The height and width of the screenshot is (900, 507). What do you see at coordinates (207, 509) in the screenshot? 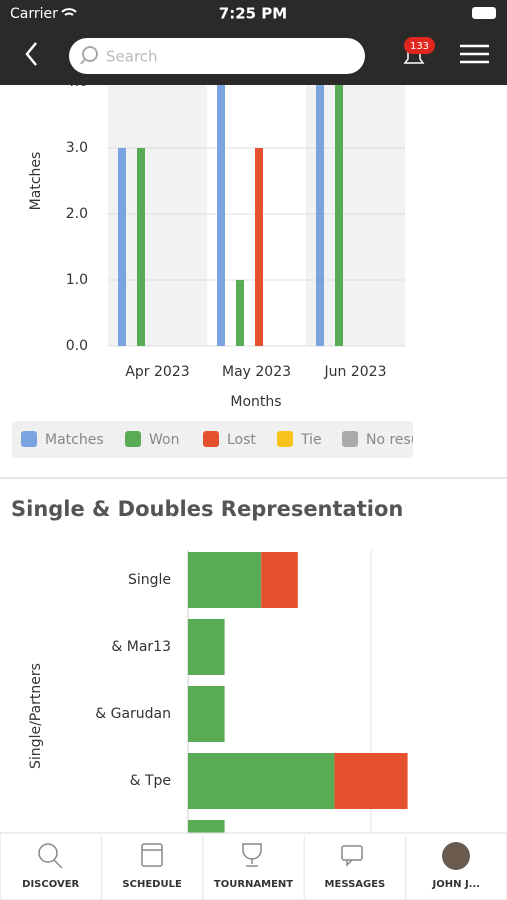
I see `chart-title: Single & Doubles Representation` at bounding box center [207, 509].